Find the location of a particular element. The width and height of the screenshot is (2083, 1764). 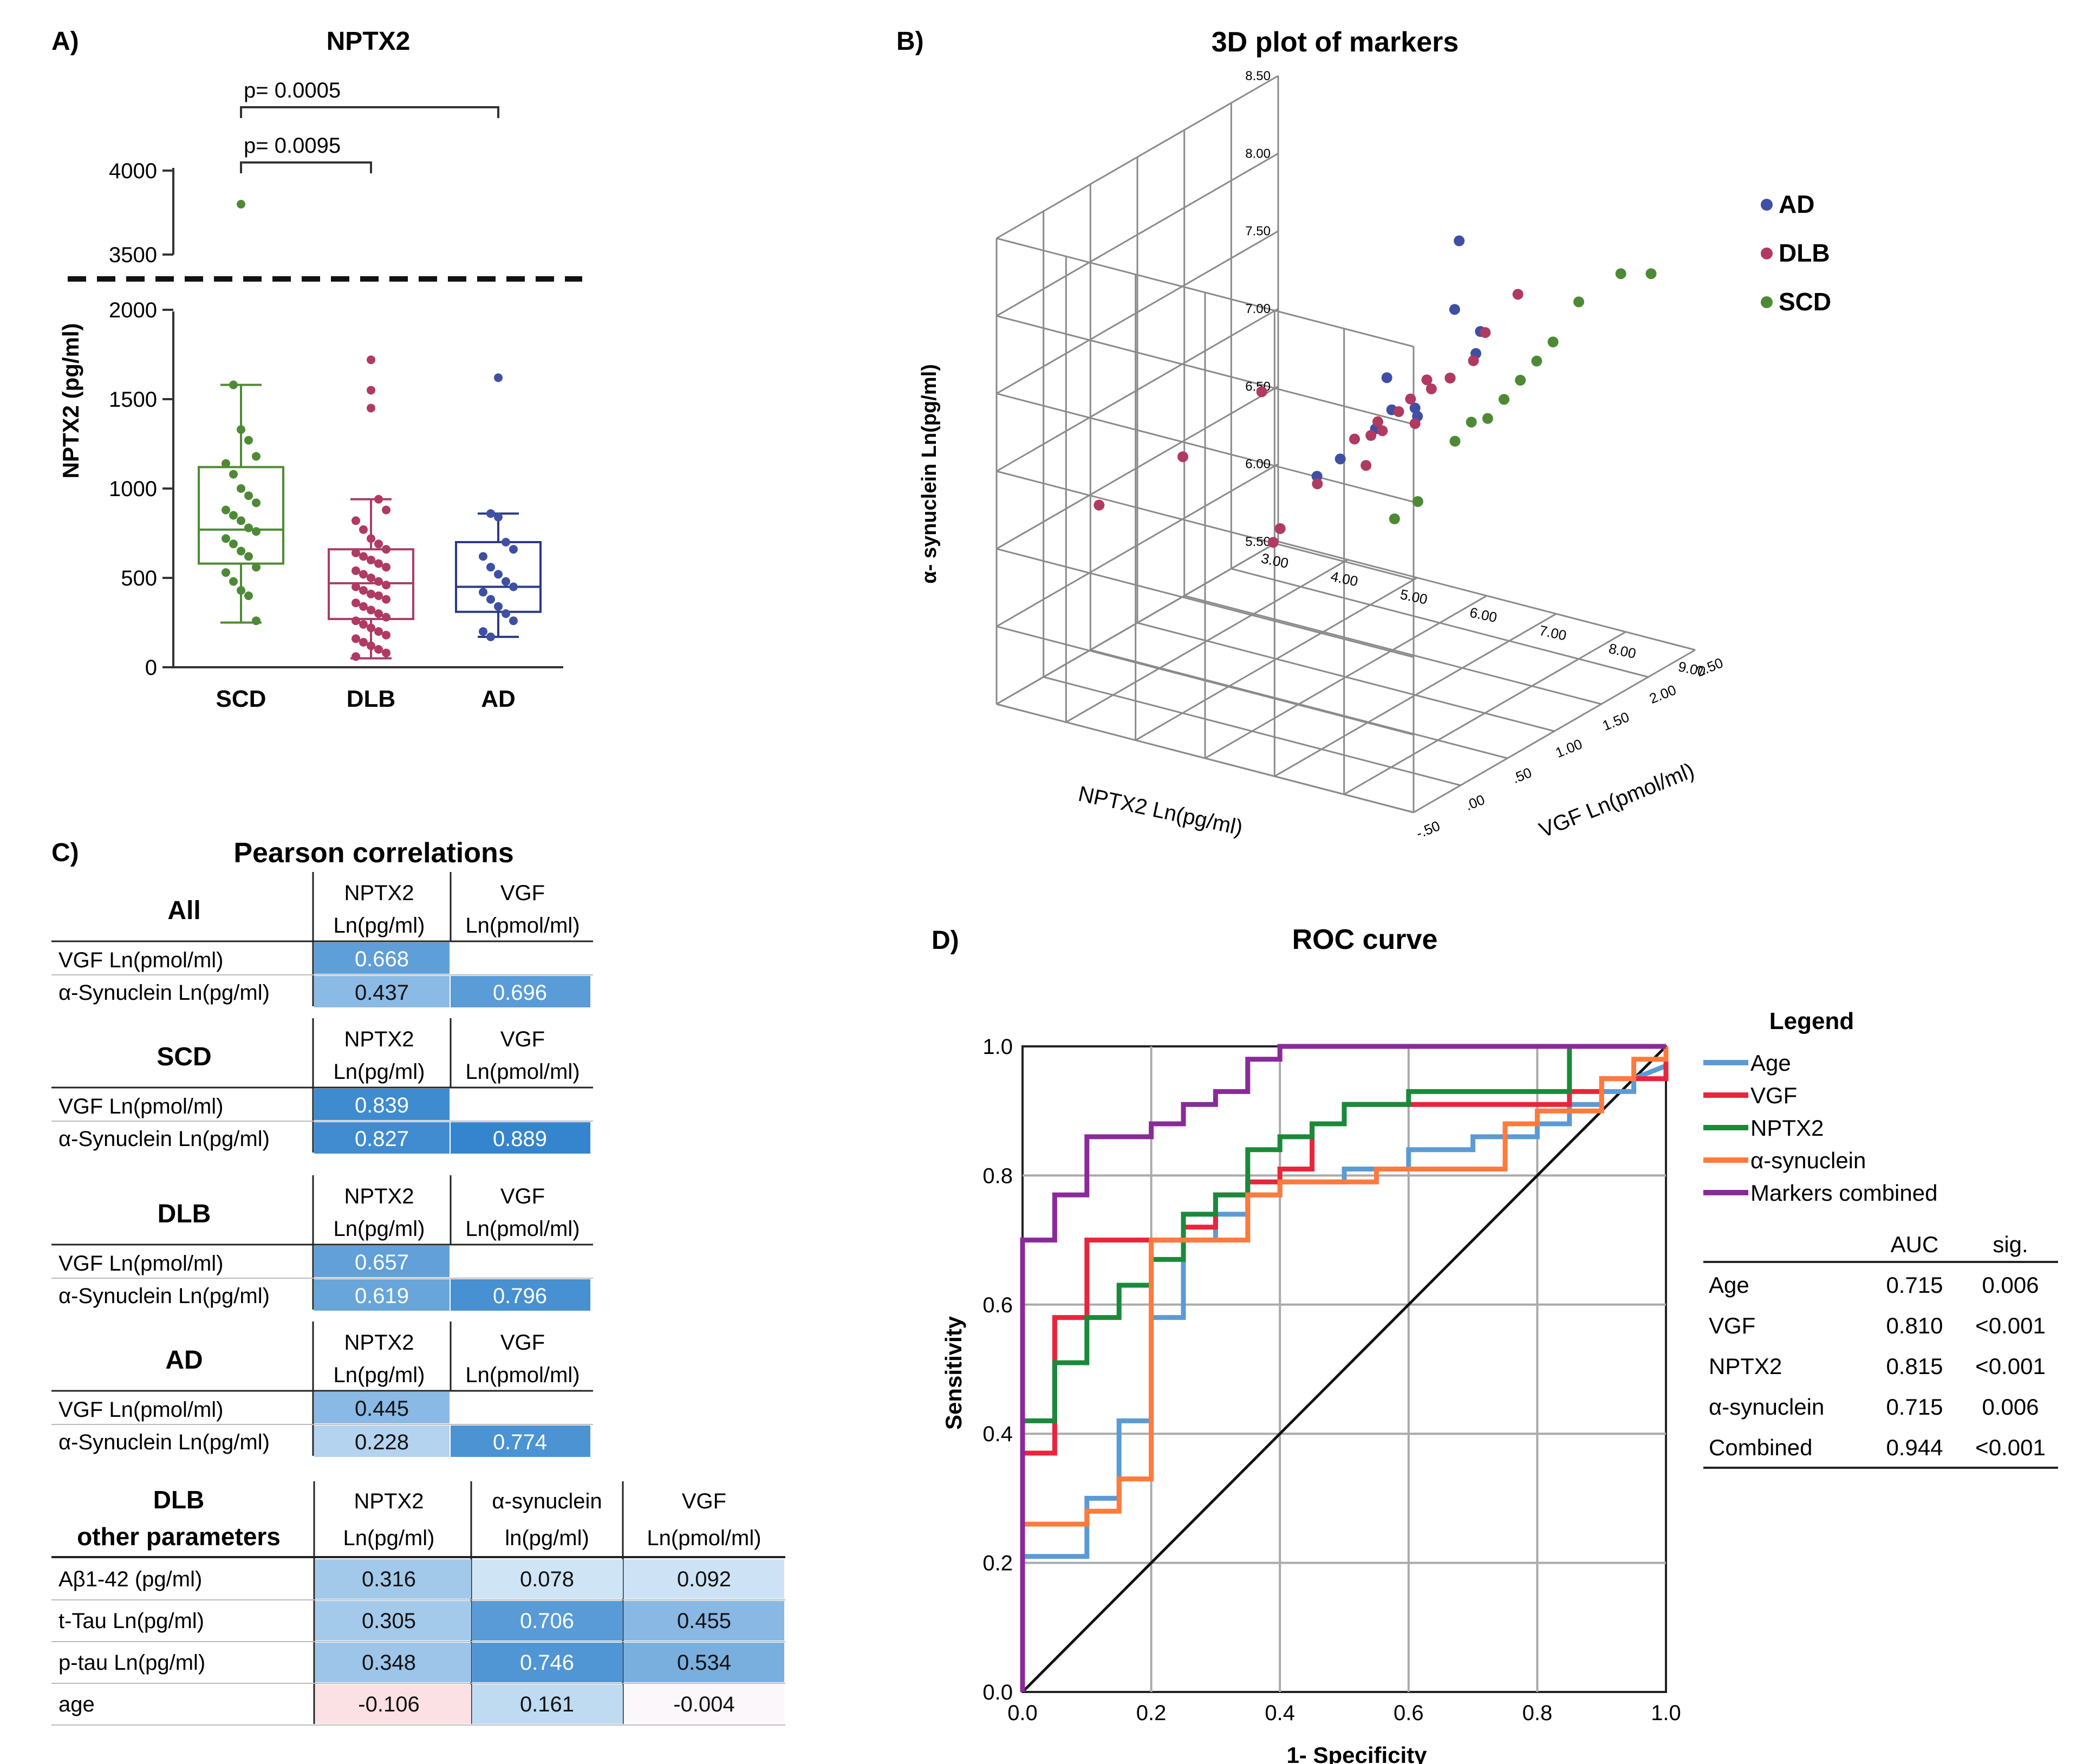

col-header-nptx2-unit: Ln(pg/ml) is located at coordinates (379, 1375).